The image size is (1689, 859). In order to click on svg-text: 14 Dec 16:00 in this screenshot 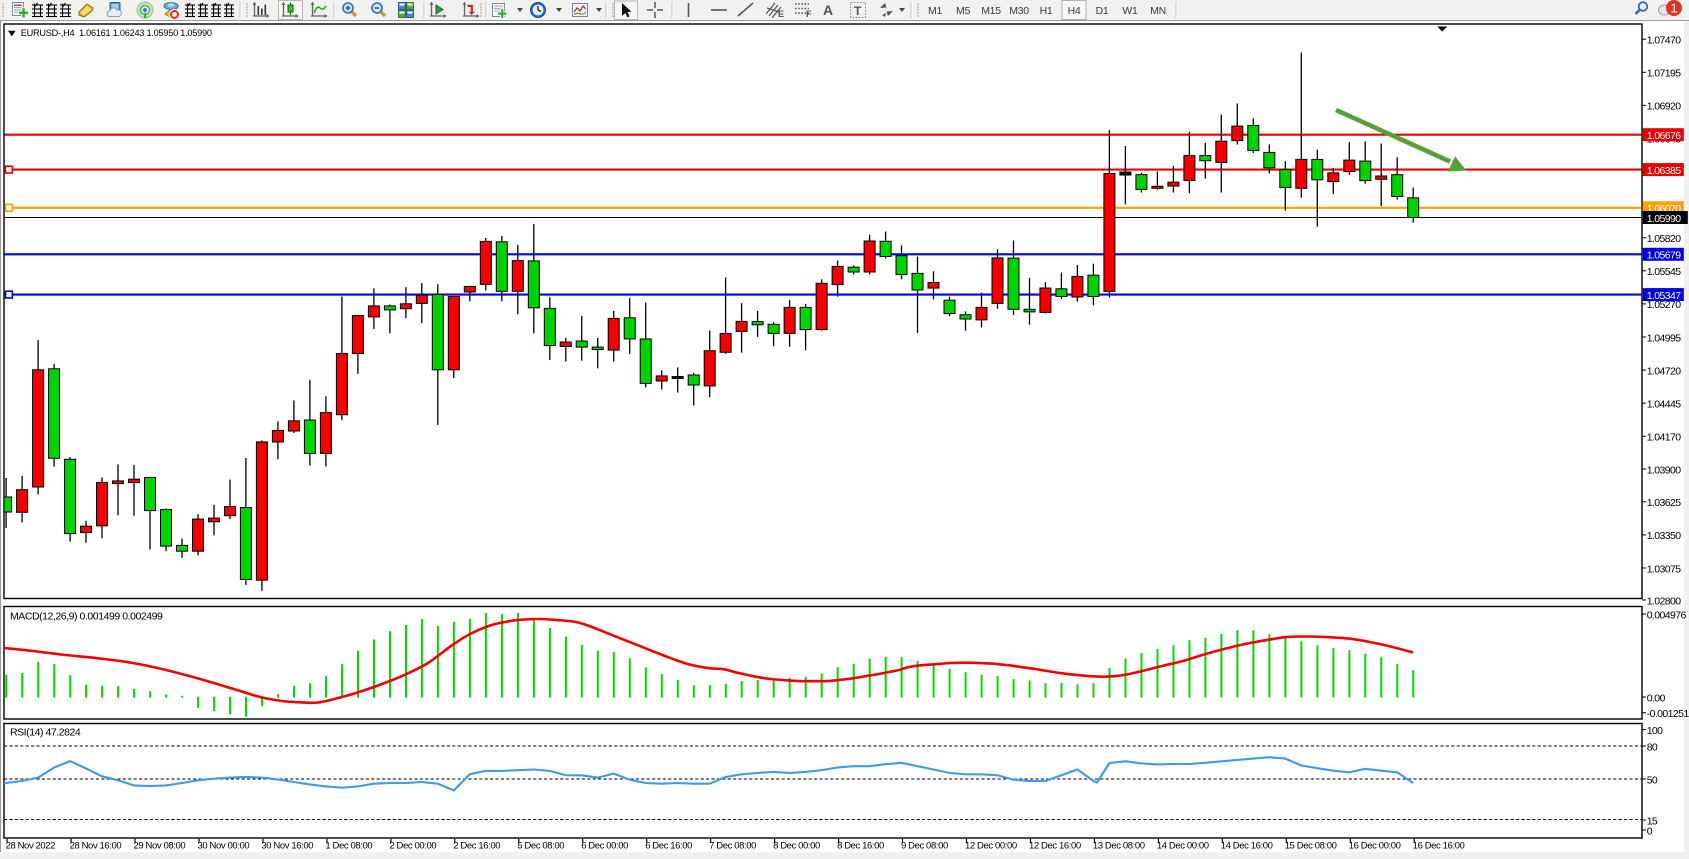, I will do `click(1247, 846)`.